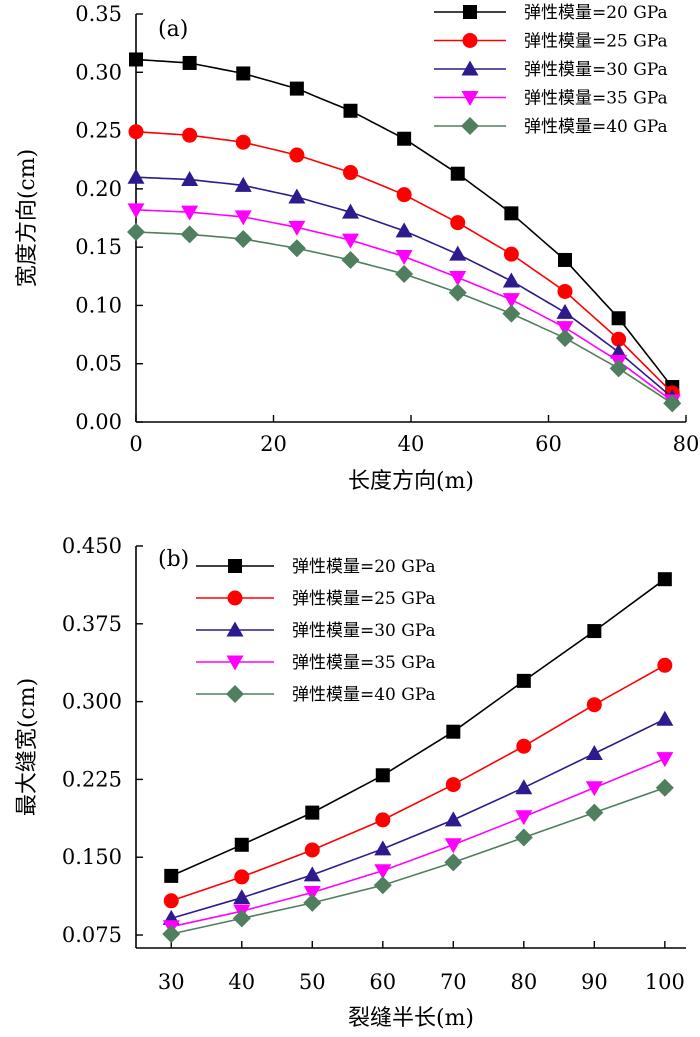 This screenshot has width=700, height=1037. I want to click on x-axis-title: 裂缝半长(m), so click(411, 1018).